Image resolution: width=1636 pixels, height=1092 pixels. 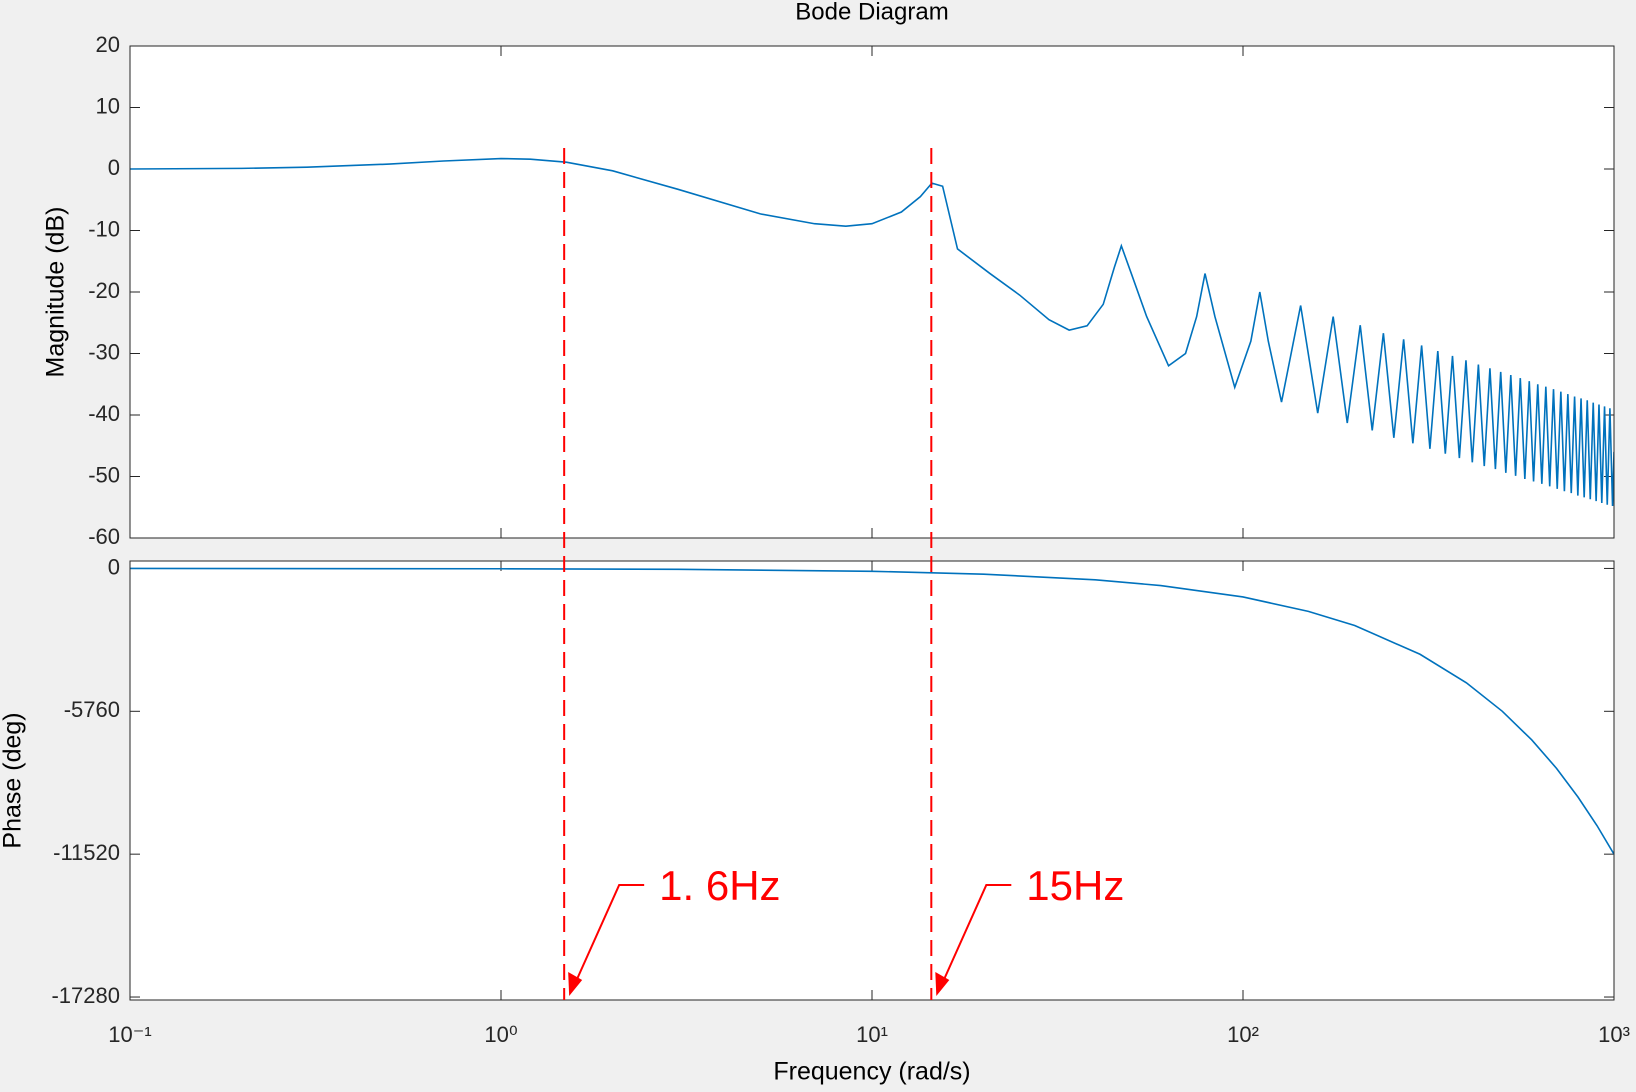 I want to click on y-tick-label: -17280, so click(x=85, y=995).